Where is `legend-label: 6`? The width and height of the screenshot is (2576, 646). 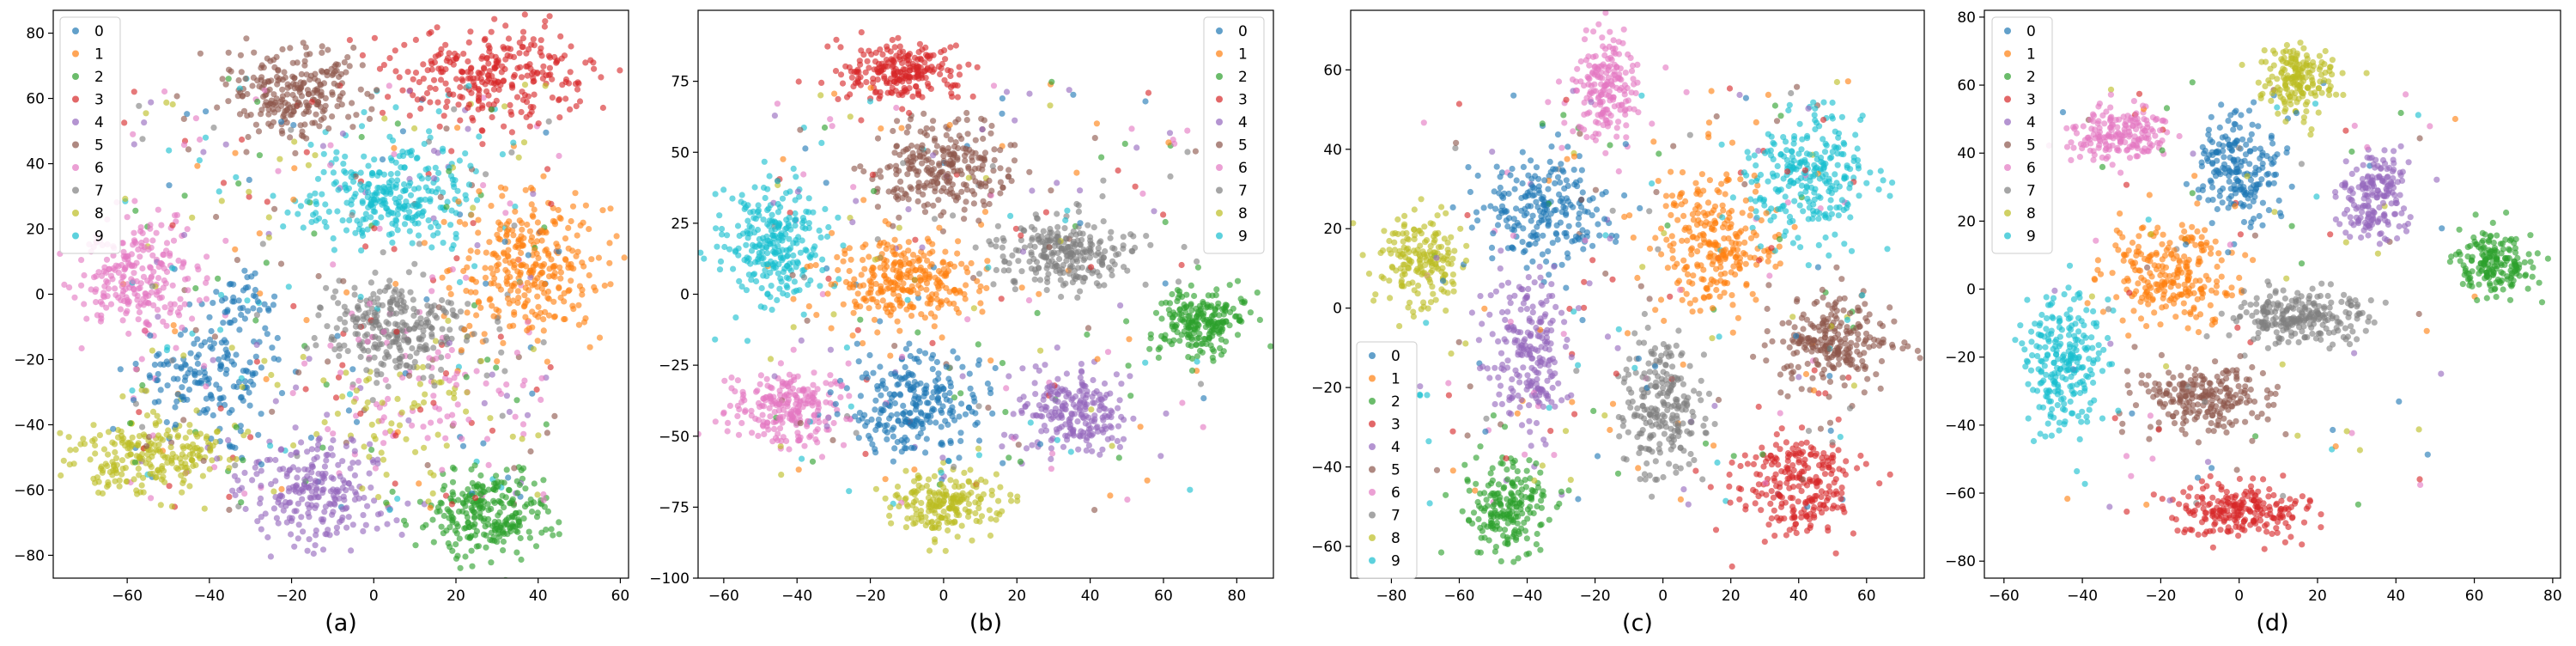 legend-label: 6 is located at coordinates (99, 168).